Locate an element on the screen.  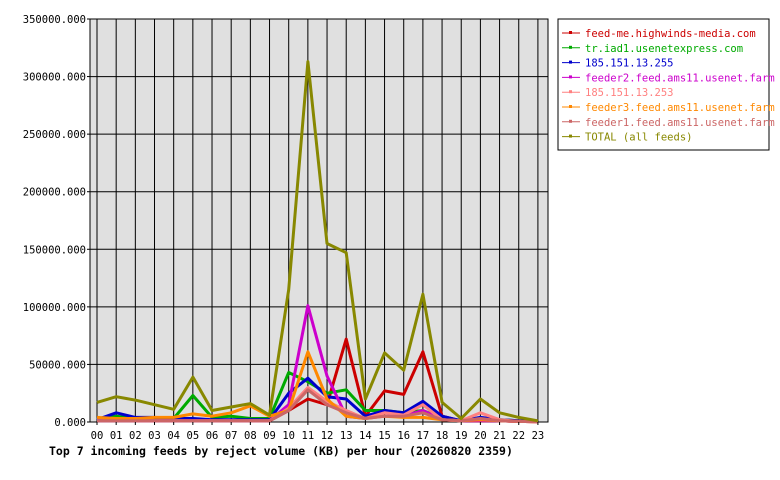
legend-label: feeder1.feed.ams11.usenet.farm is located at coordinates (680, 123).